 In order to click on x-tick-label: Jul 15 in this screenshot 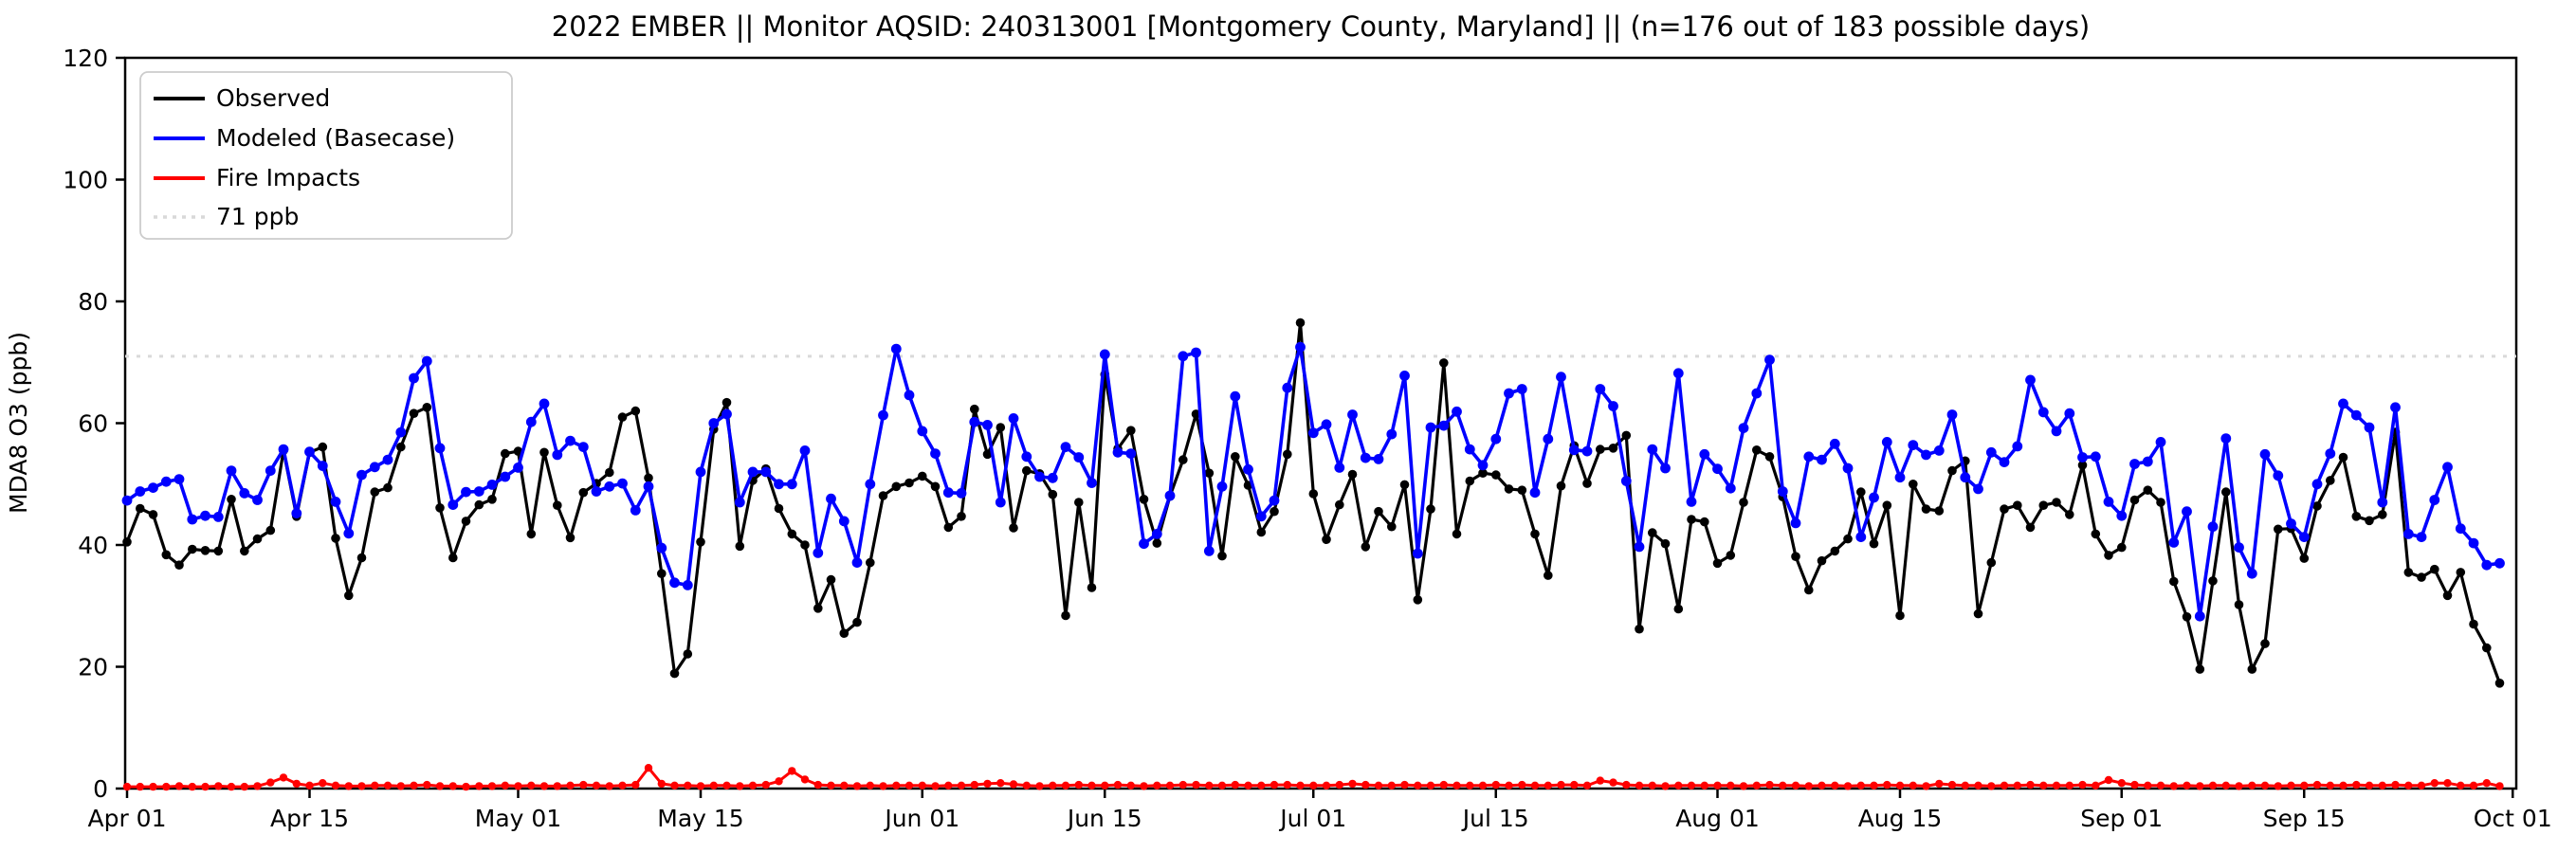, I will do `click(1495, 818)`.